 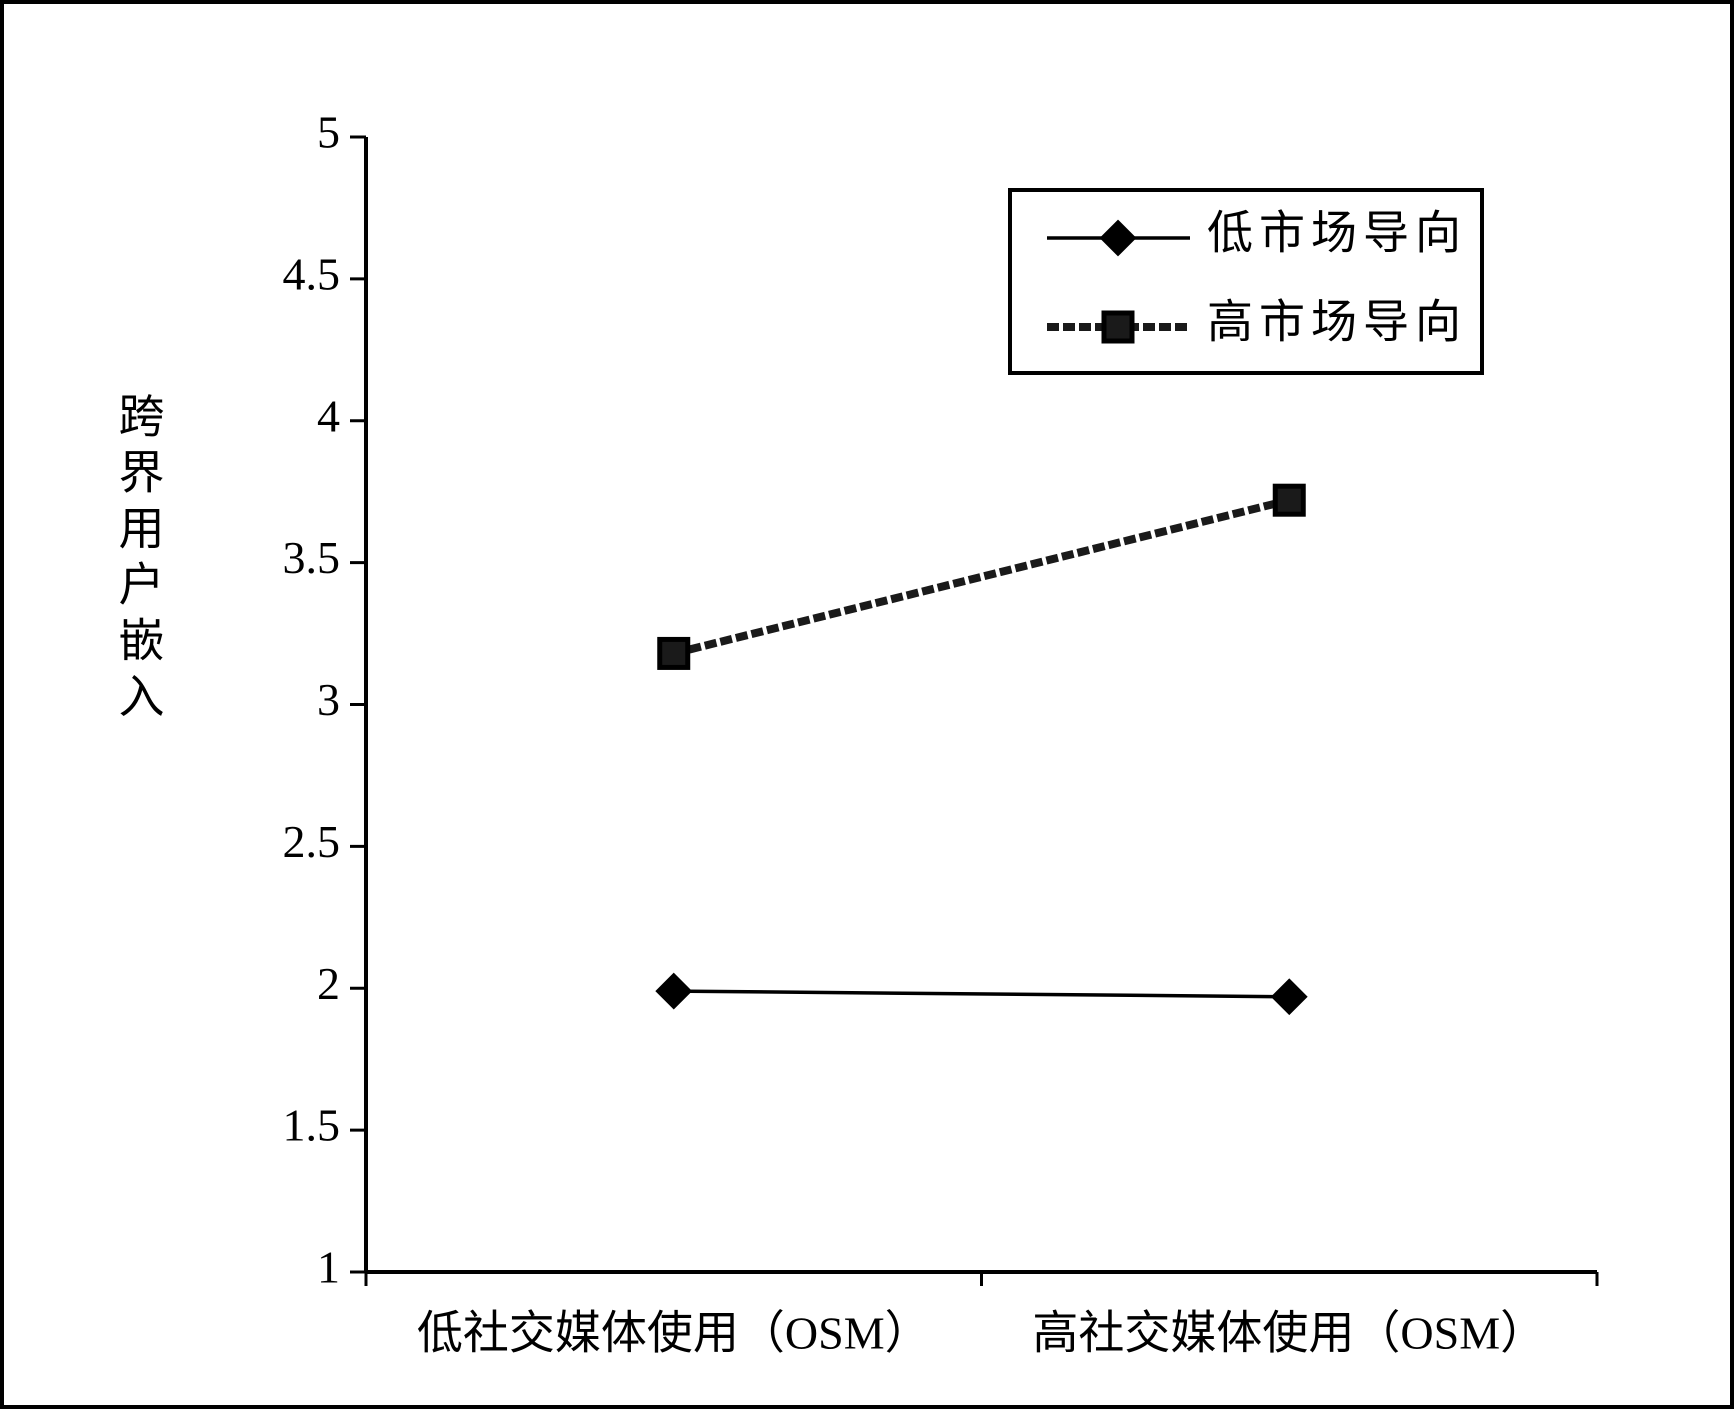 What do you see at coordinates (1337, 322) in the screenshot?
I see `legend-label: 高市场导向` at bounding box center [1337, 322].